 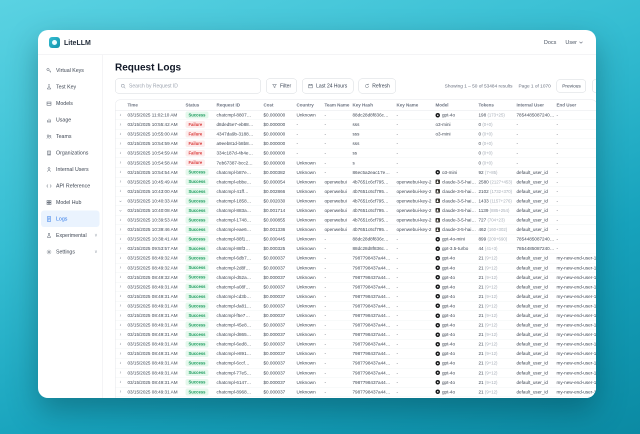 I want to click on user-menu: User, so click(x=574, y=42).